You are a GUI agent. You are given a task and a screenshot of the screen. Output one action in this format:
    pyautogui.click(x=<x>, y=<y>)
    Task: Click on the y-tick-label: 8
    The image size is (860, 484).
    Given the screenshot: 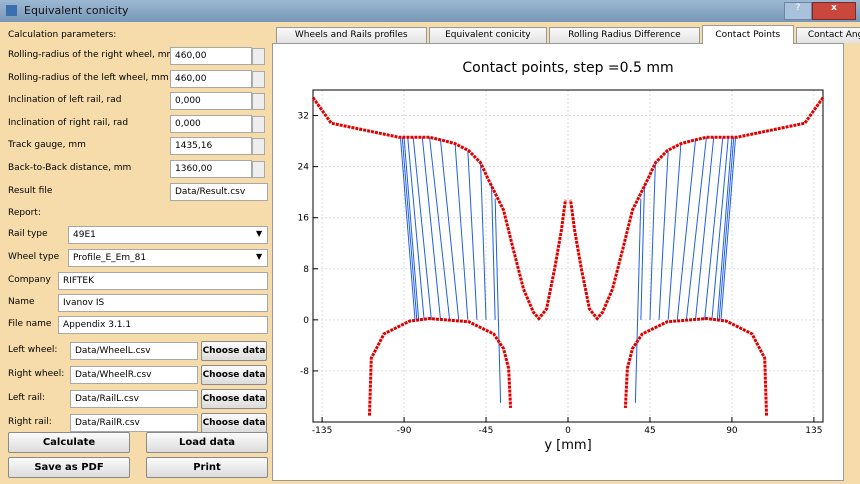 What is the action you would take?
    pyautogui.click(x=306, y=270)
    